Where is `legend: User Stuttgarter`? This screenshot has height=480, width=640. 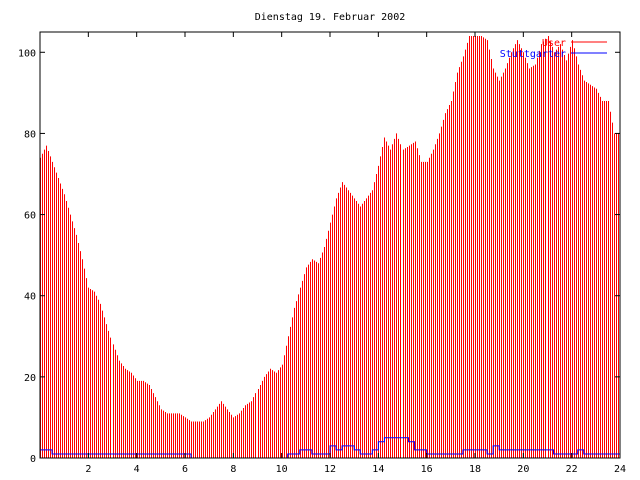
legend: User Stuttgarter is located at coordinates (553, 49).